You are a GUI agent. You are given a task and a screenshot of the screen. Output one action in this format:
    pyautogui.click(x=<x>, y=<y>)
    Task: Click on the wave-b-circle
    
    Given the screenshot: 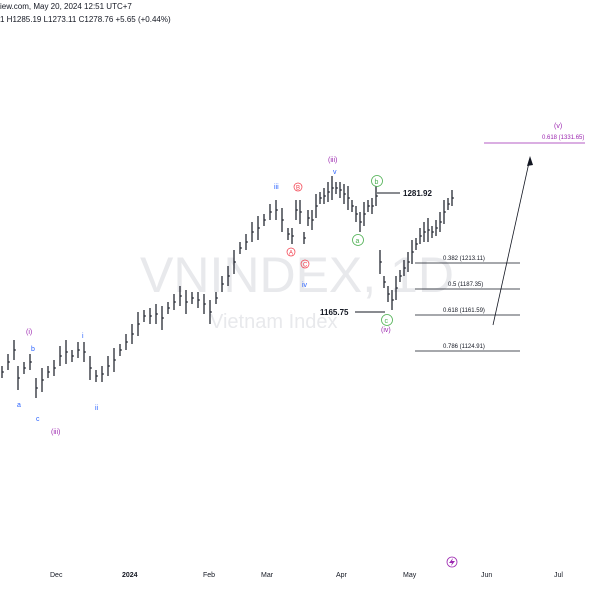 What is the action you would take?
    pyautogui.click(x=377, y=181)
    